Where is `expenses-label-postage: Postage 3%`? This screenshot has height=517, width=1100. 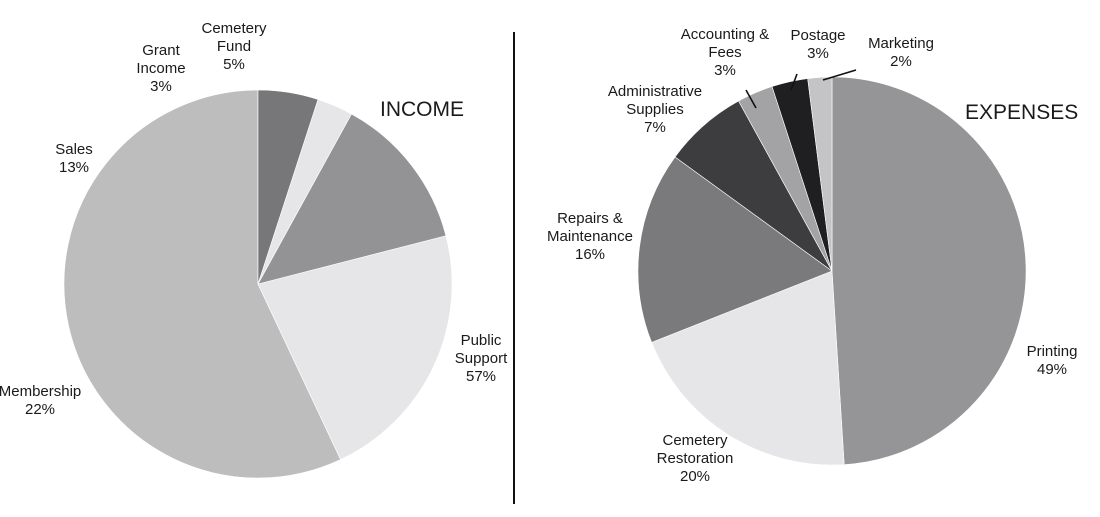
expenses-label-postage: Postage 3% is located at coordinates (817, 44).